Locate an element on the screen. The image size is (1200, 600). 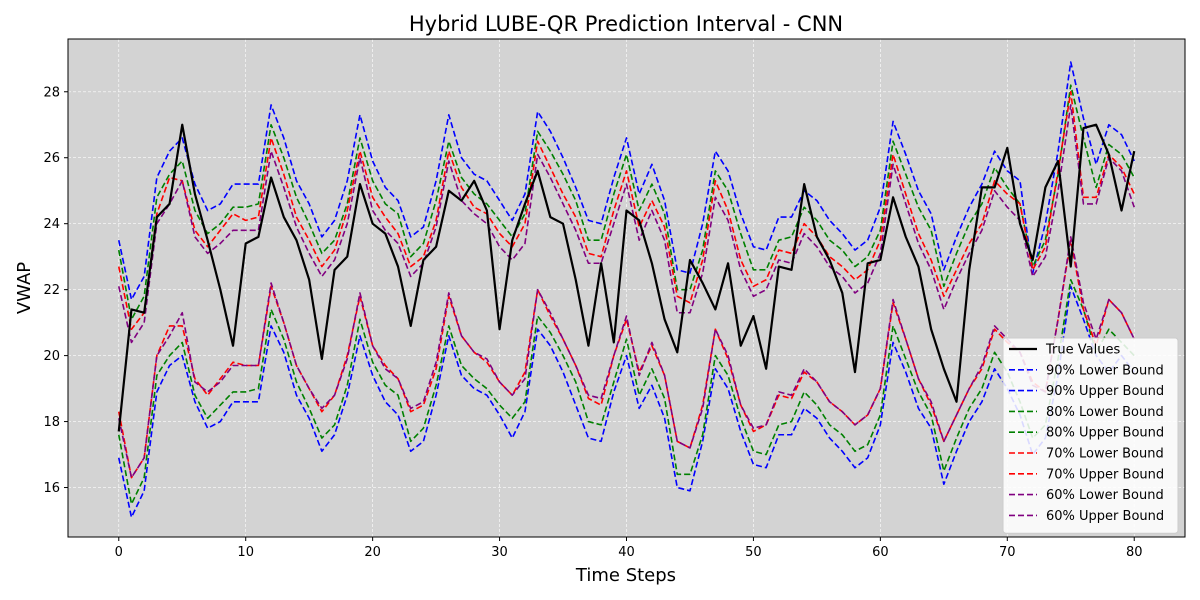
x-tick-label: 0 is located at coordinates (119, 552).